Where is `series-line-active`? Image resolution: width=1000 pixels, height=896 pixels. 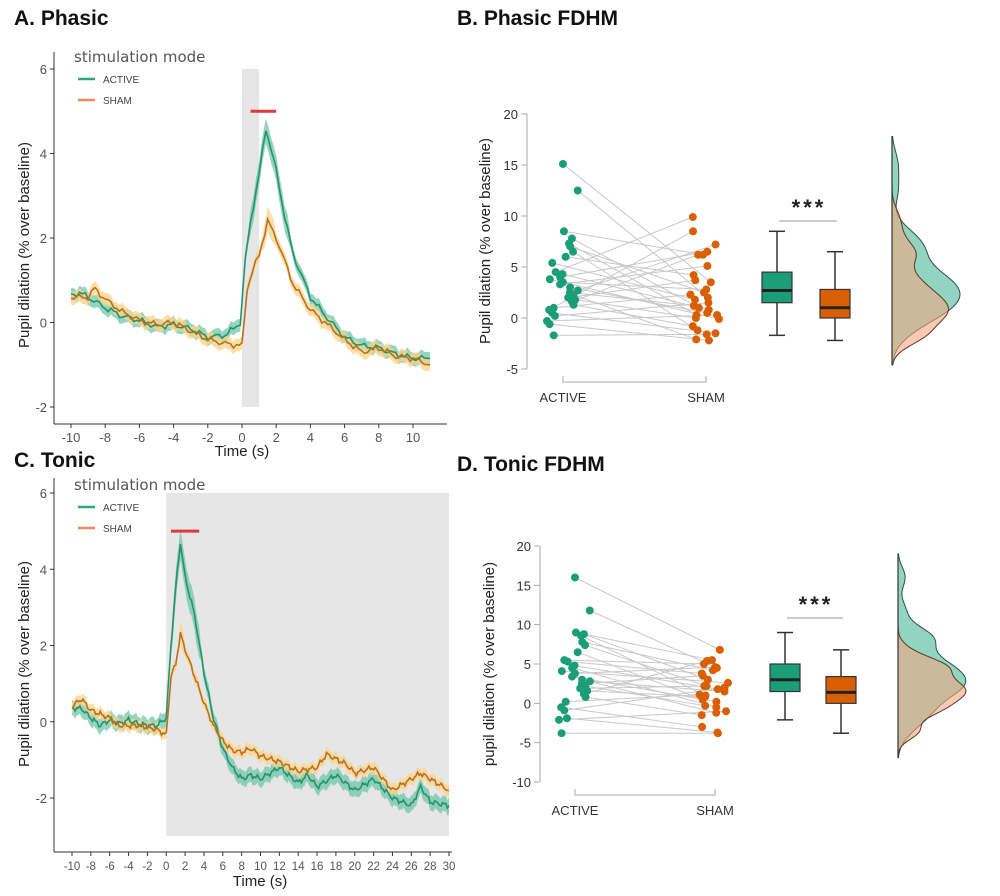
series-line-active is located at coordinates (250, 246).